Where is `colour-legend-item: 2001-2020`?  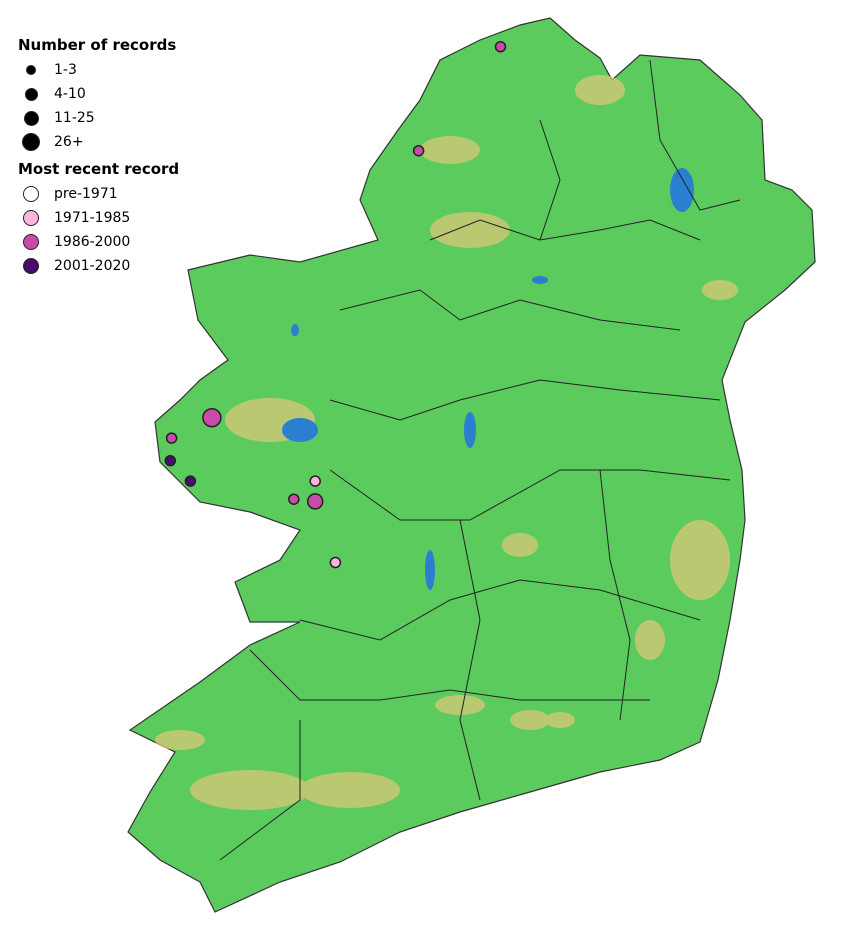 colour-legend-item: 2001-2020 is located at coordinates (98, 266).